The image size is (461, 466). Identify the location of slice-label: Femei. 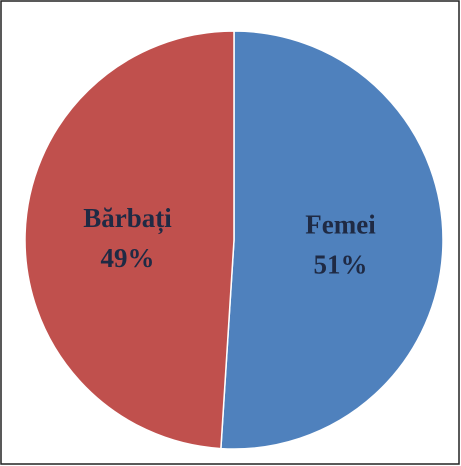
(340, 225).